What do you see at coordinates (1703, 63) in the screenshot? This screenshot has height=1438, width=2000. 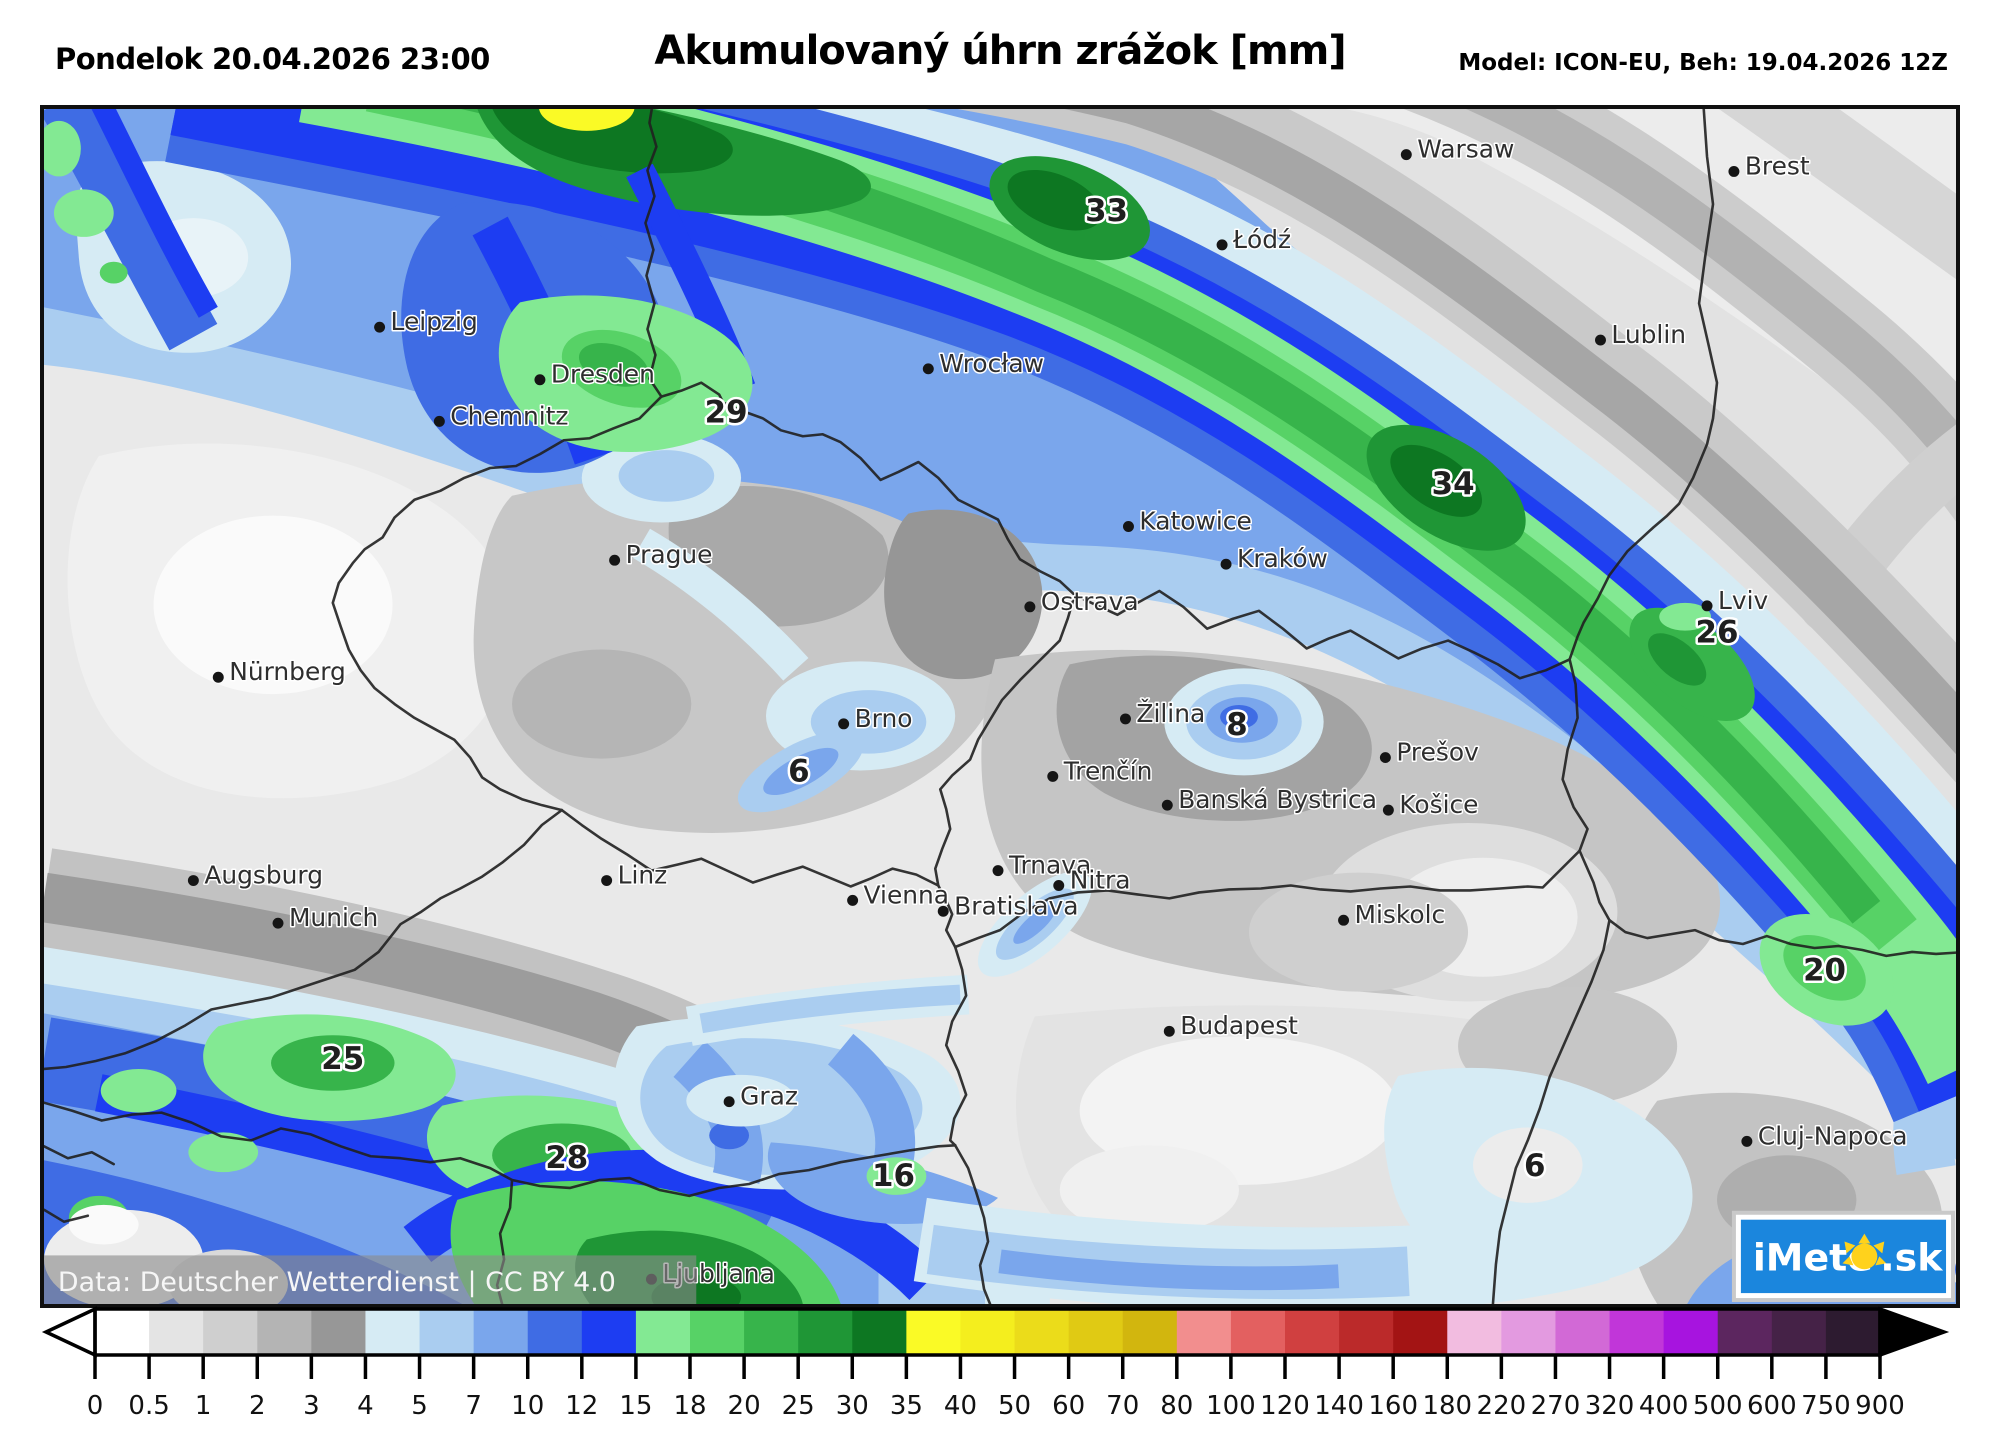 I see `model-run-label: Model: ICON-EU, Beh: 19.04.2026 12Z` at bounding box center [1703, 63].